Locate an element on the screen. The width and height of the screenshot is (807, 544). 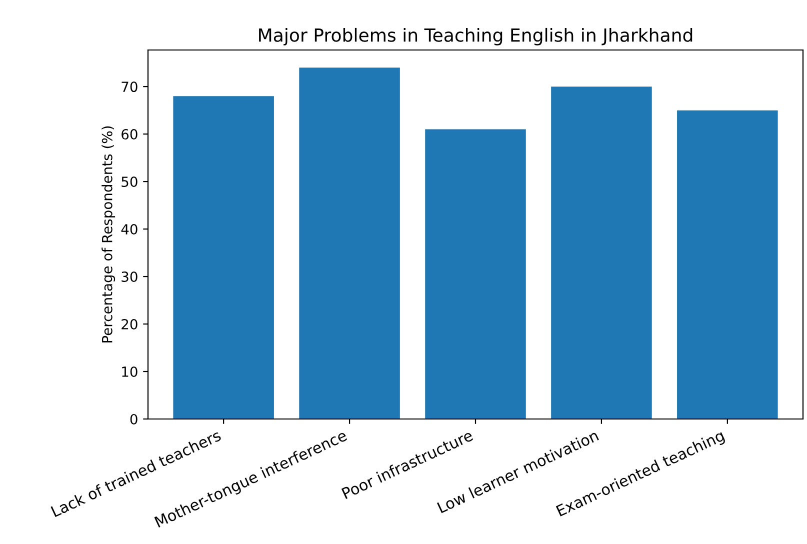
y-tick-label: 30 is located at coordinates (130, 276).